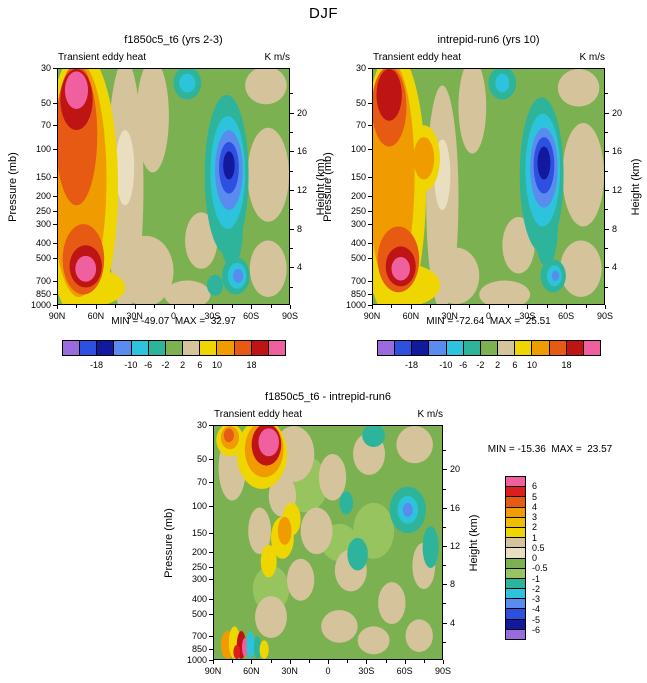  I want to click on panel2-title: intrepid-run6 (yrs 10), so click(488, 40).